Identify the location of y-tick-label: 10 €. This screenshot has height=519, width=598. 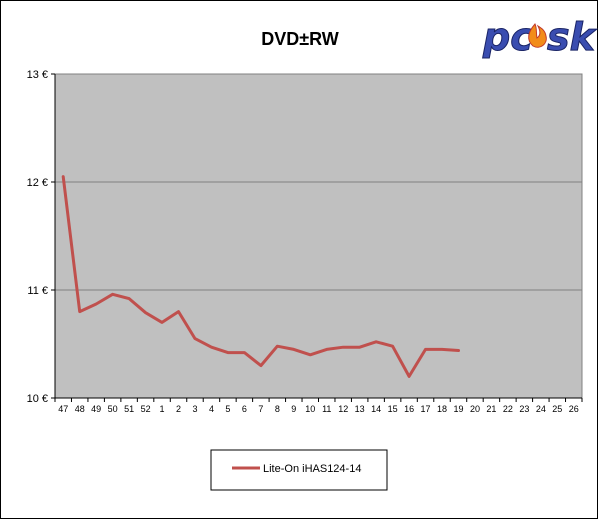
(37, 399).